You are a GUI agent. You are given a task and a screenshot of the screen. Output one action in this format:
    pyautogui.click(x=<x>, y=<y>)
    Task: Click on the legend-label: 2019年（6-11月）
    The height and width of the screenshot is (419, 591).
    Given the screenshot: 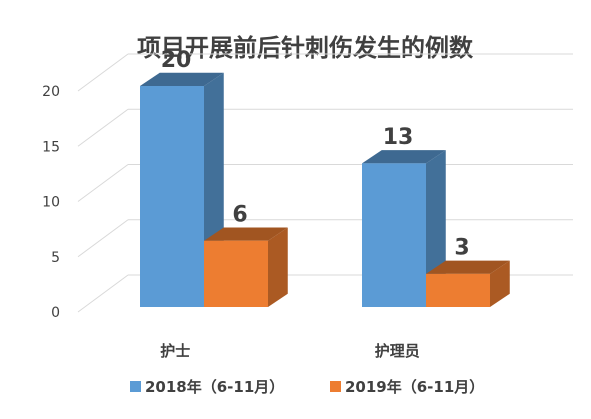 What is the action you would take?
    pyautogui.click(x=414, y=387)
    